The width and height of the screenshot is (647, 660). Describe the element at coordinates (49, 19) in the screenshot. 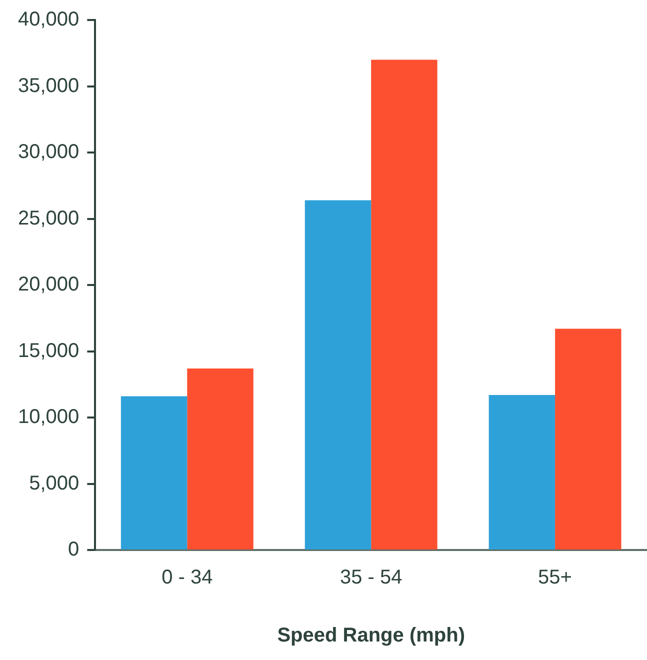

I see `y-tick-label: 40,000` at that location.